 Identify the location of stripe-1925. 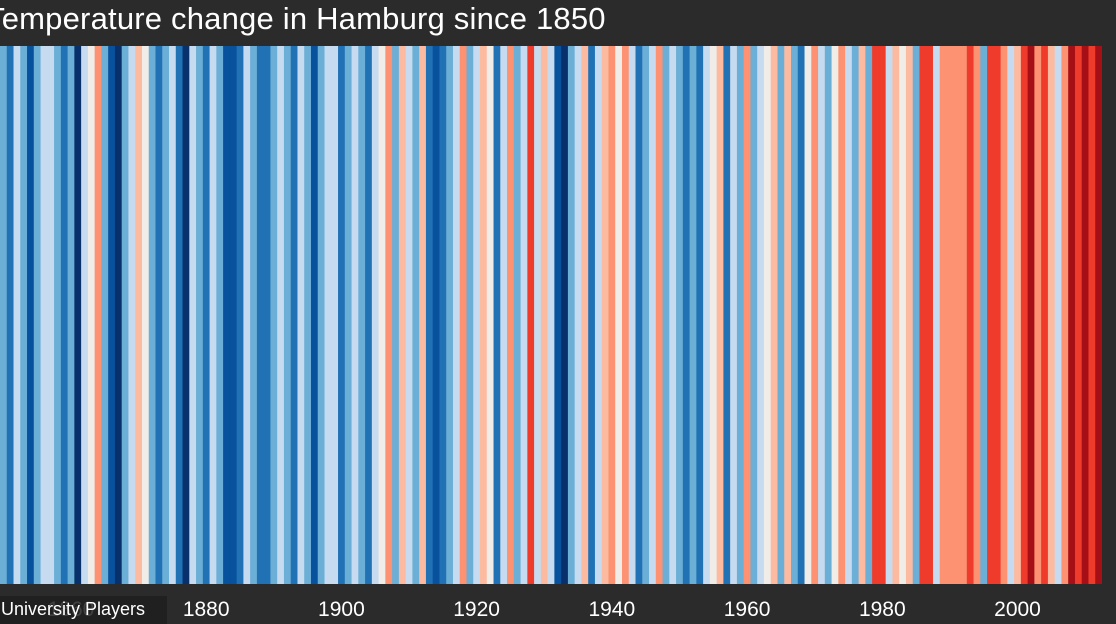
(511, 315).